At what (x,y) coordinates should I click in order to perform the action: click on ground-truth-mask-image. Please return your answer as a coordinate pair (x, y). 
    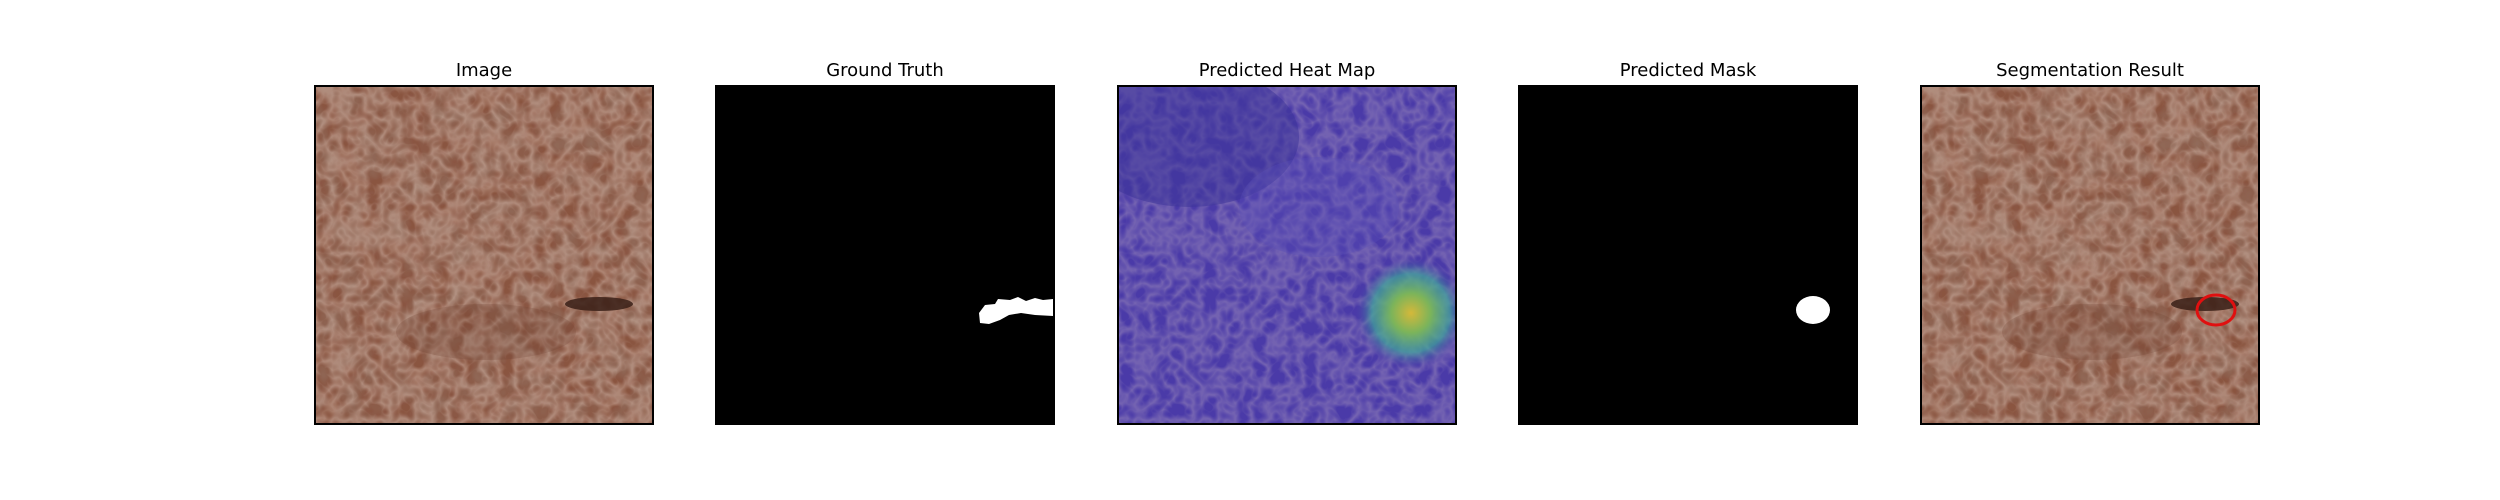
    Looking at the image, I should click on (885, 255).